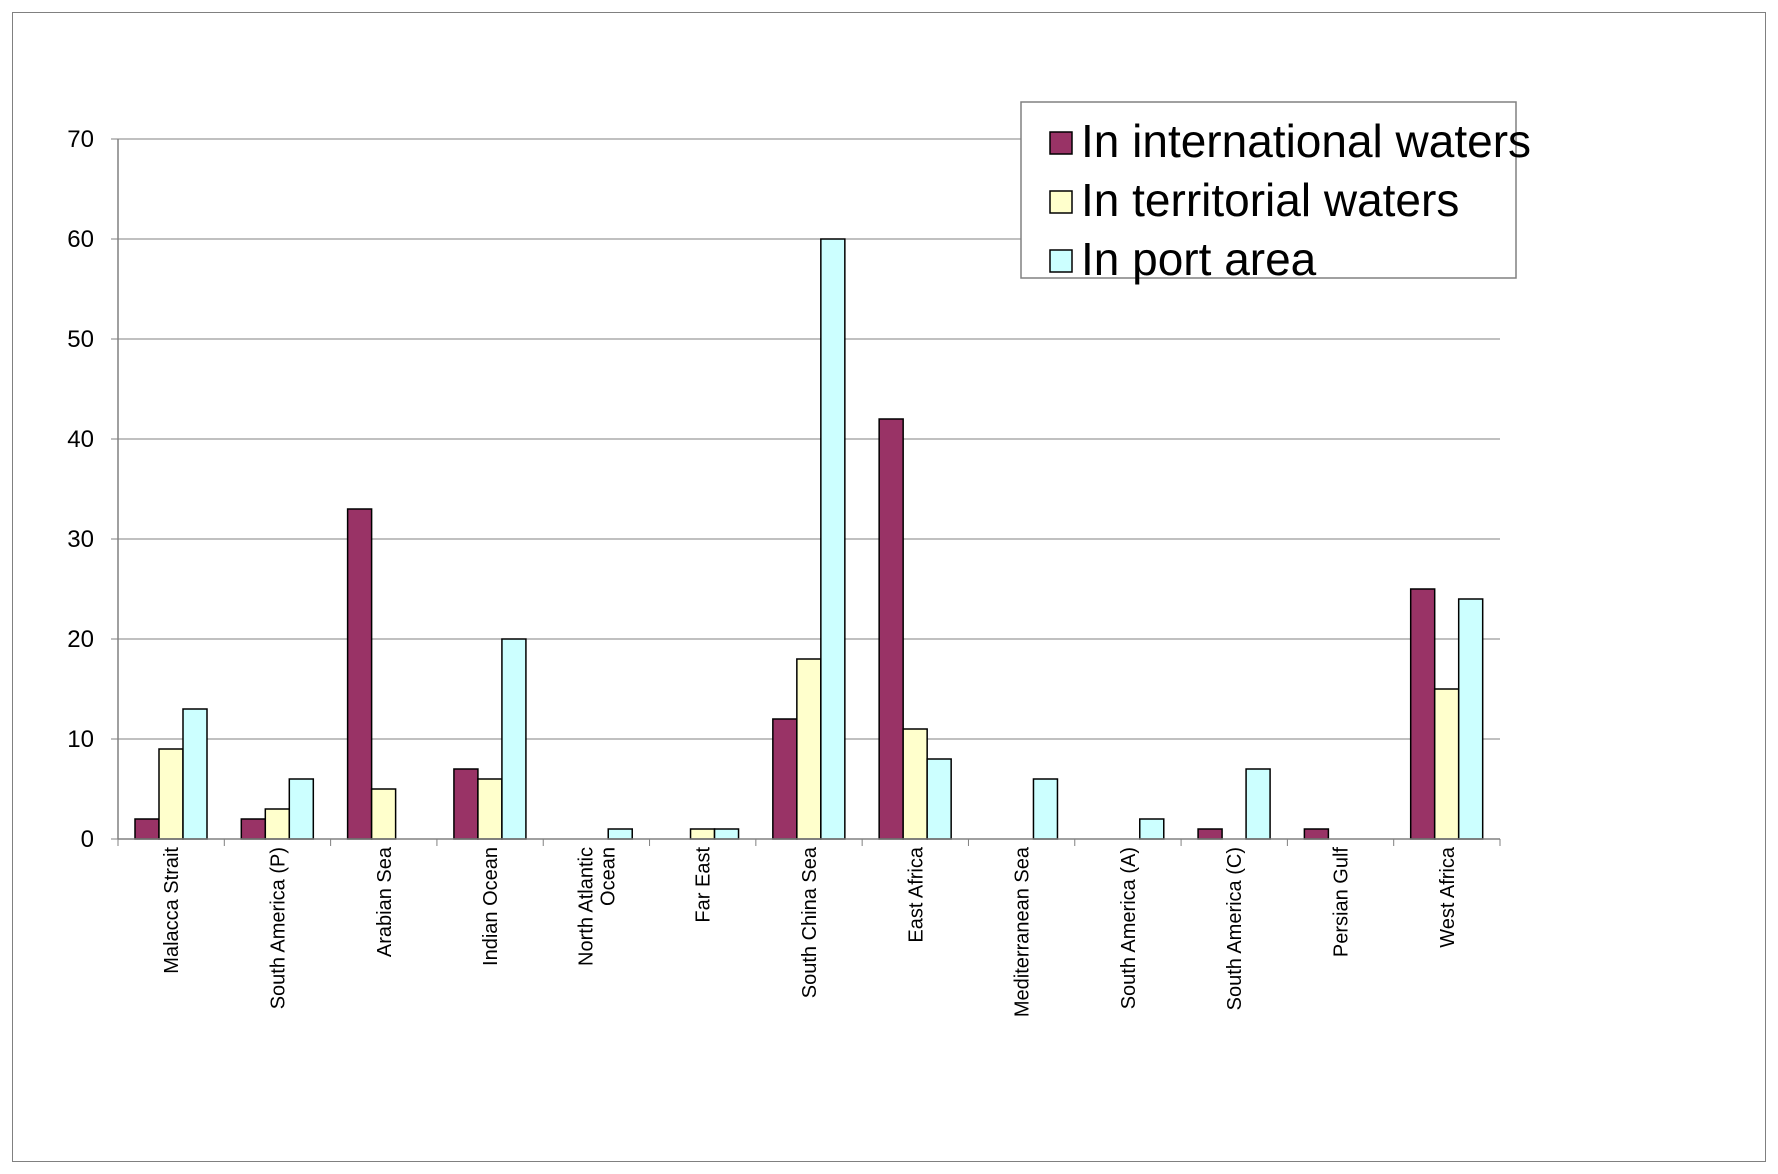 Image resolution: width=1778 pixels, height=1174 pixels. Describe the element at coordinates (586, 906) in the screenshot. I see `x-category-label: North Atlantic` at that location.